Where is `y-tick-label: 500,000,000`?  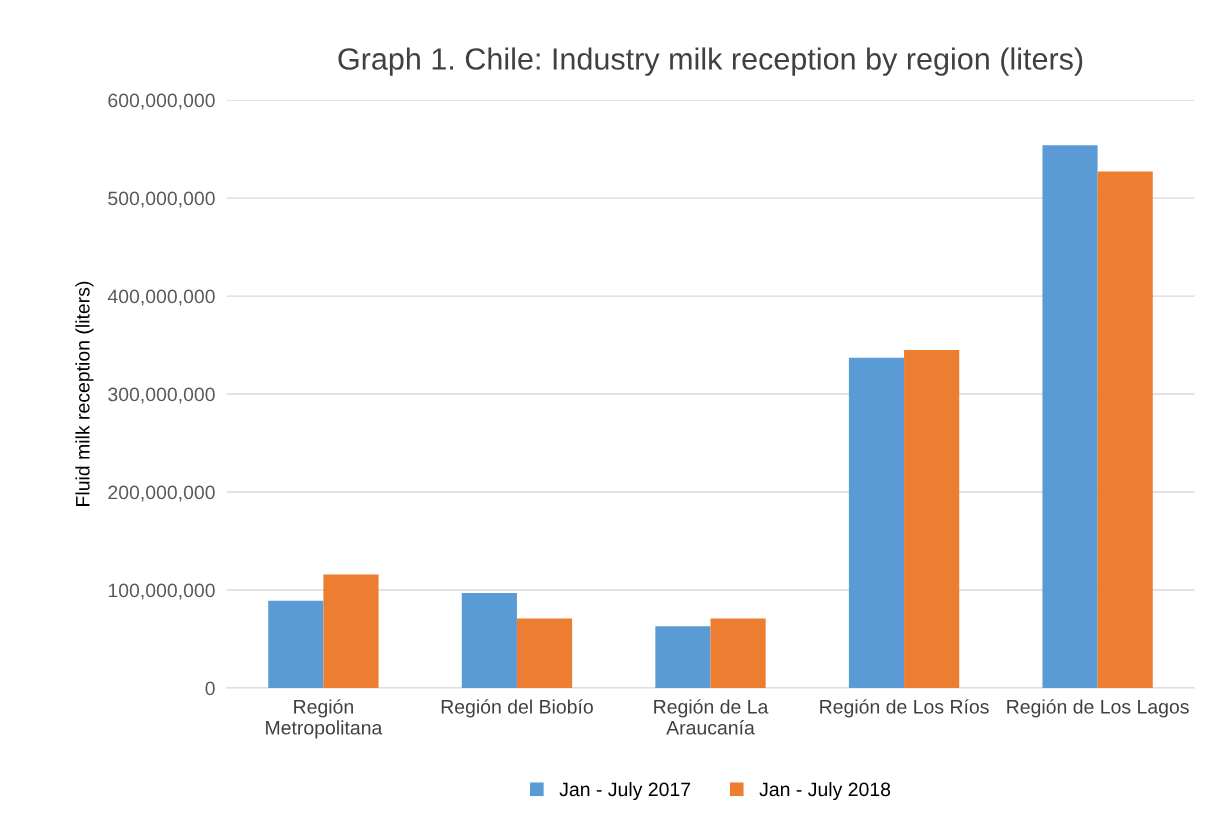
y-tick-label: 500,000,000 is located at coordinates (161, 199).